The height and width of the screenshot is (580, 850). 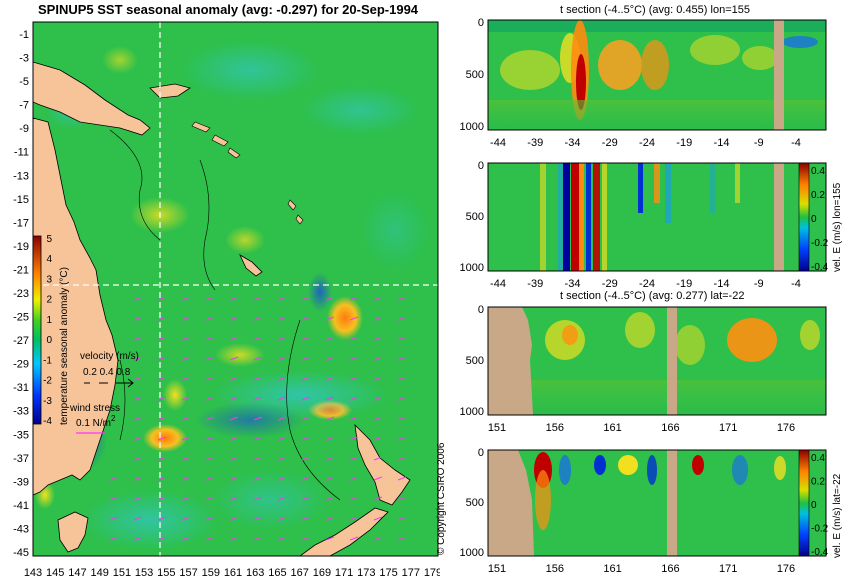 What do you see at coordinates (610, 284) in the screenshot?
I see `p2-x-tick-label: -29` at bounding box center [610, 284].